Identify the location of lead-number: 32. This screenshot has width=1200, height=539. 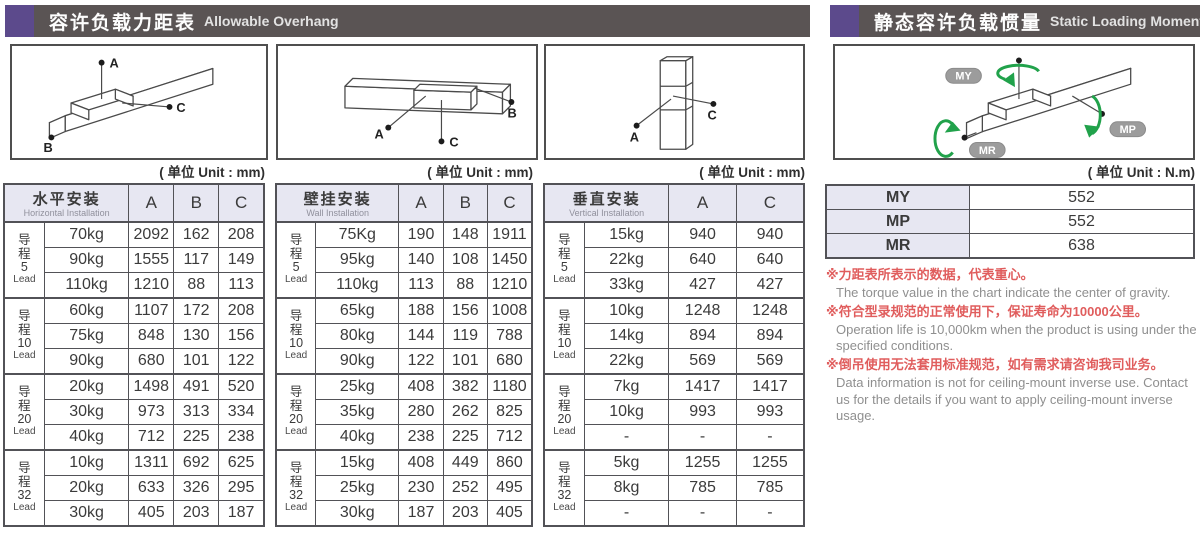
(24, 495).